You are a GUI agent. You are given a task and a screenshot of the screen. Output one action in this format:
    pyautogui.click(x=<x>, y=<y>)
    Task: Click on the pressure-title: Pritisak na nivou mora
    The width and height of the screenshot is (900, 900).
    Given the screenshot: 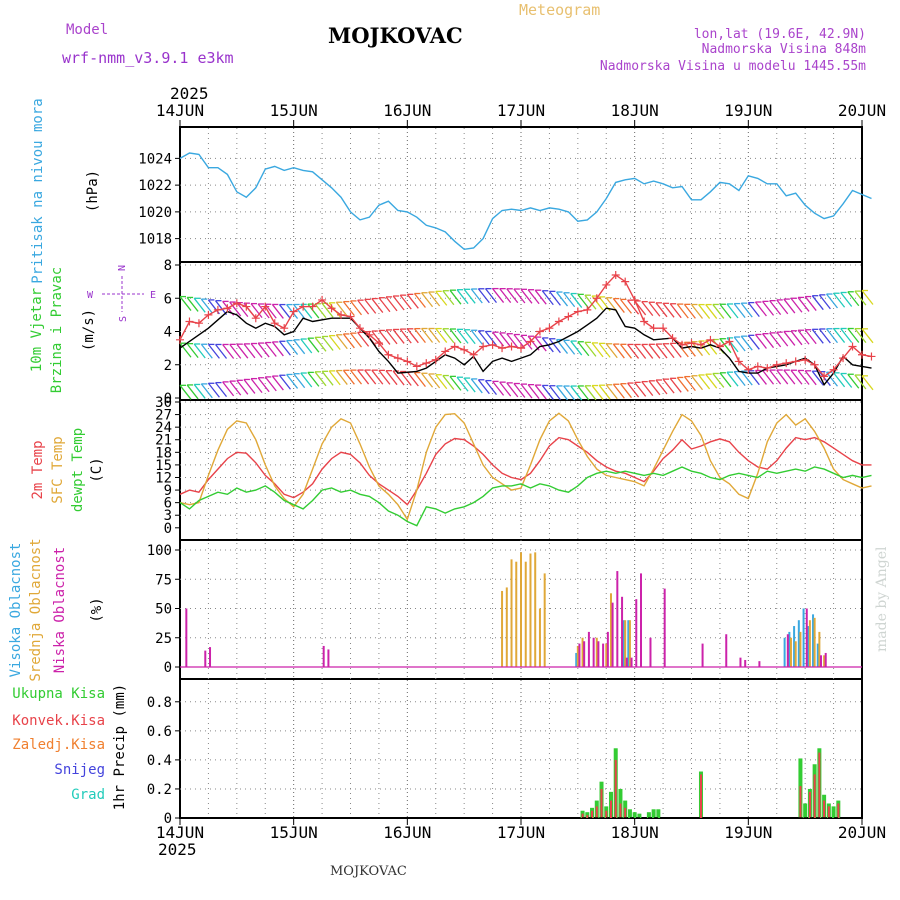 What is the action you would take?
    pyautogui.click(x=38, y=190)
    